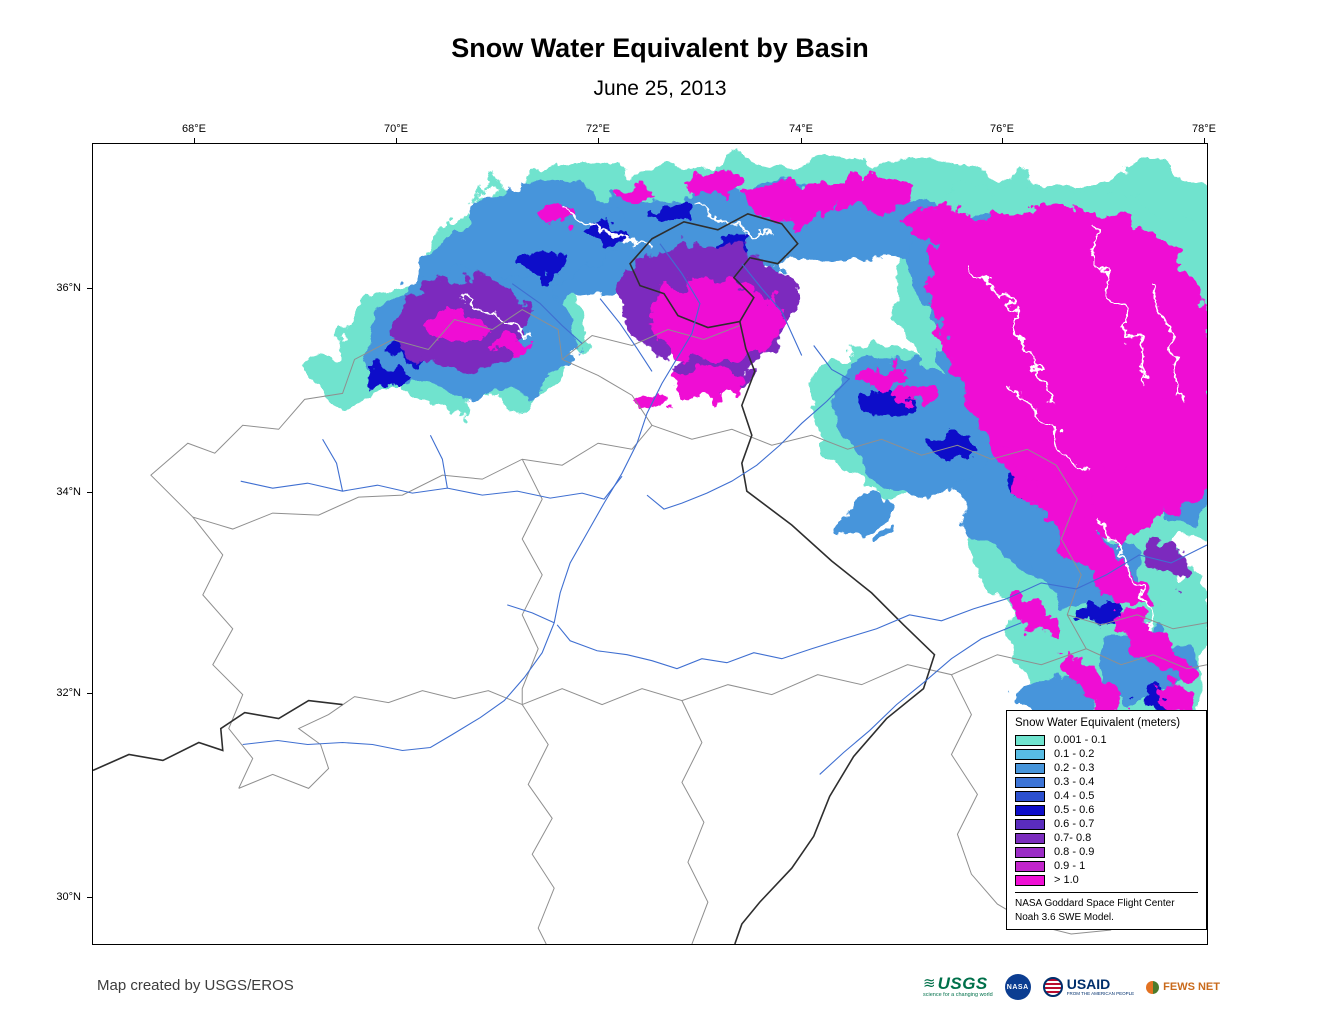 The width and height of the screenshot is (1320, 1020). What do you see at coordinates (1098, 723) in the screenshot?
I see `legend-title: Snow Water Equivalent (meters)` at bounding box center [1098, 723].